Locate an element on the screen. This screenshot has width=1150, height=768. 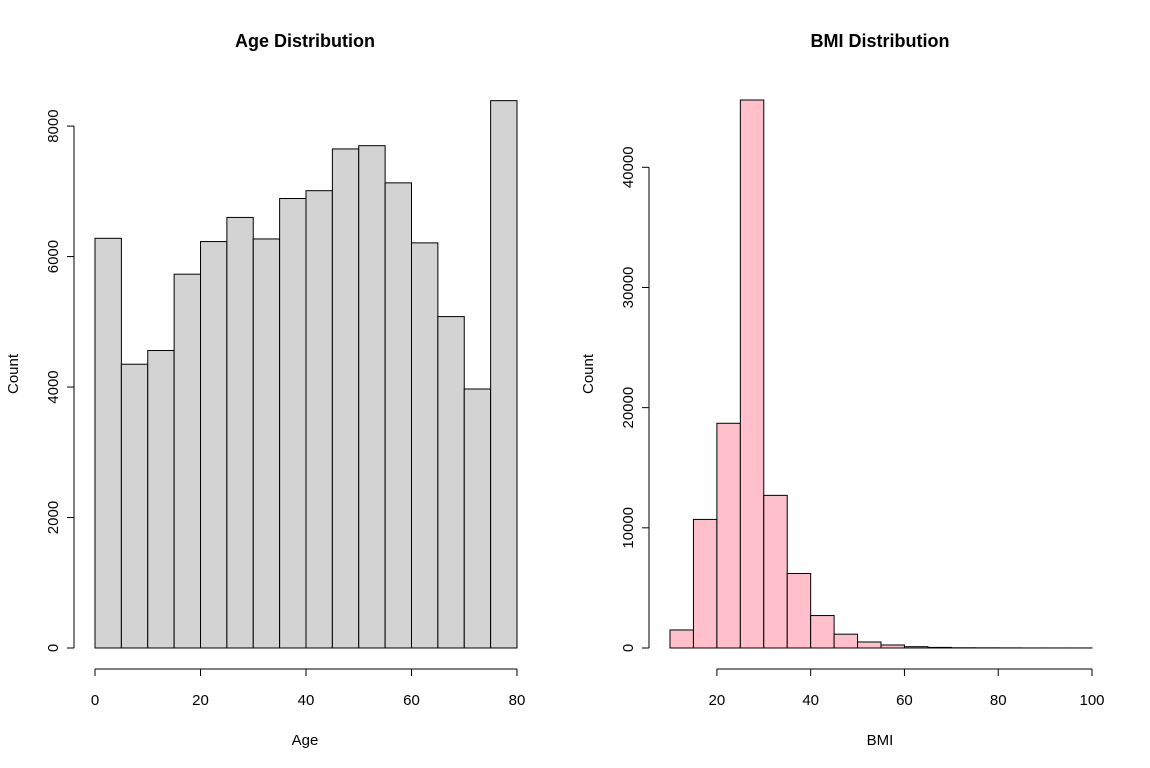
bmi-x-tick-label: 40 is located at coordinates (810, 700).